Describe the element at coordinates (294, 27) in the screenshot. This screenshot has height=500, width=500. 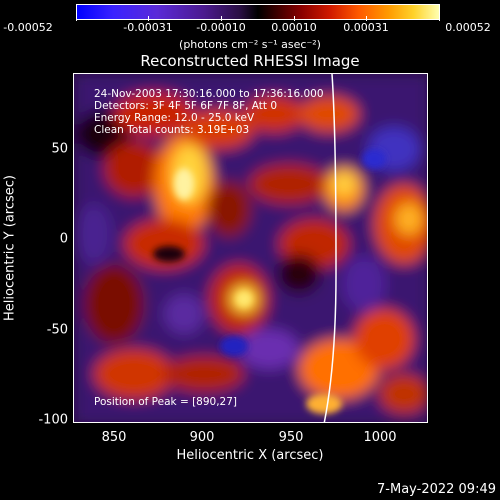
I see `colorbar-tick-label: 0.00010` at that location.